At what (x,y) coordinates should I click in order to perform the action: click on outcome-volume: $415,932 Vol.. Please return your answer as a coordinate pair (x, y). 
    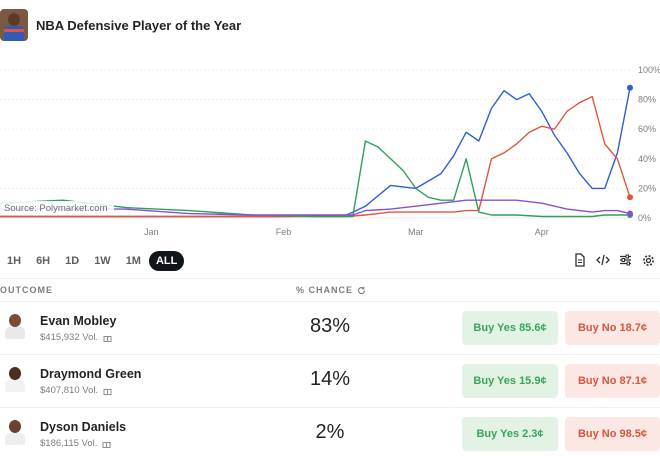
    Looking at the image, I should click on (76, 337).